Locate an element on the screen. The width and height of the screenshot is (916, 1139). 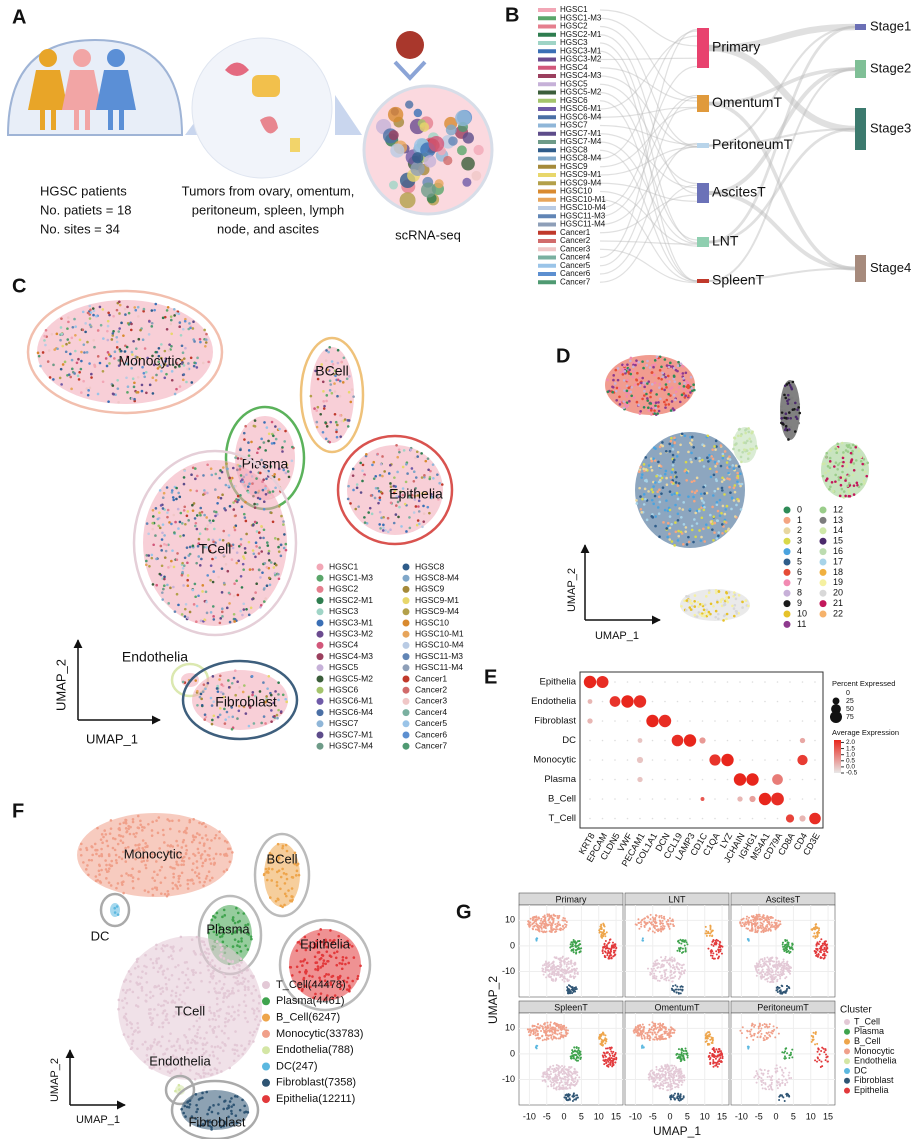
label: Plasma(4461) is located at coordinates (310, 1001).